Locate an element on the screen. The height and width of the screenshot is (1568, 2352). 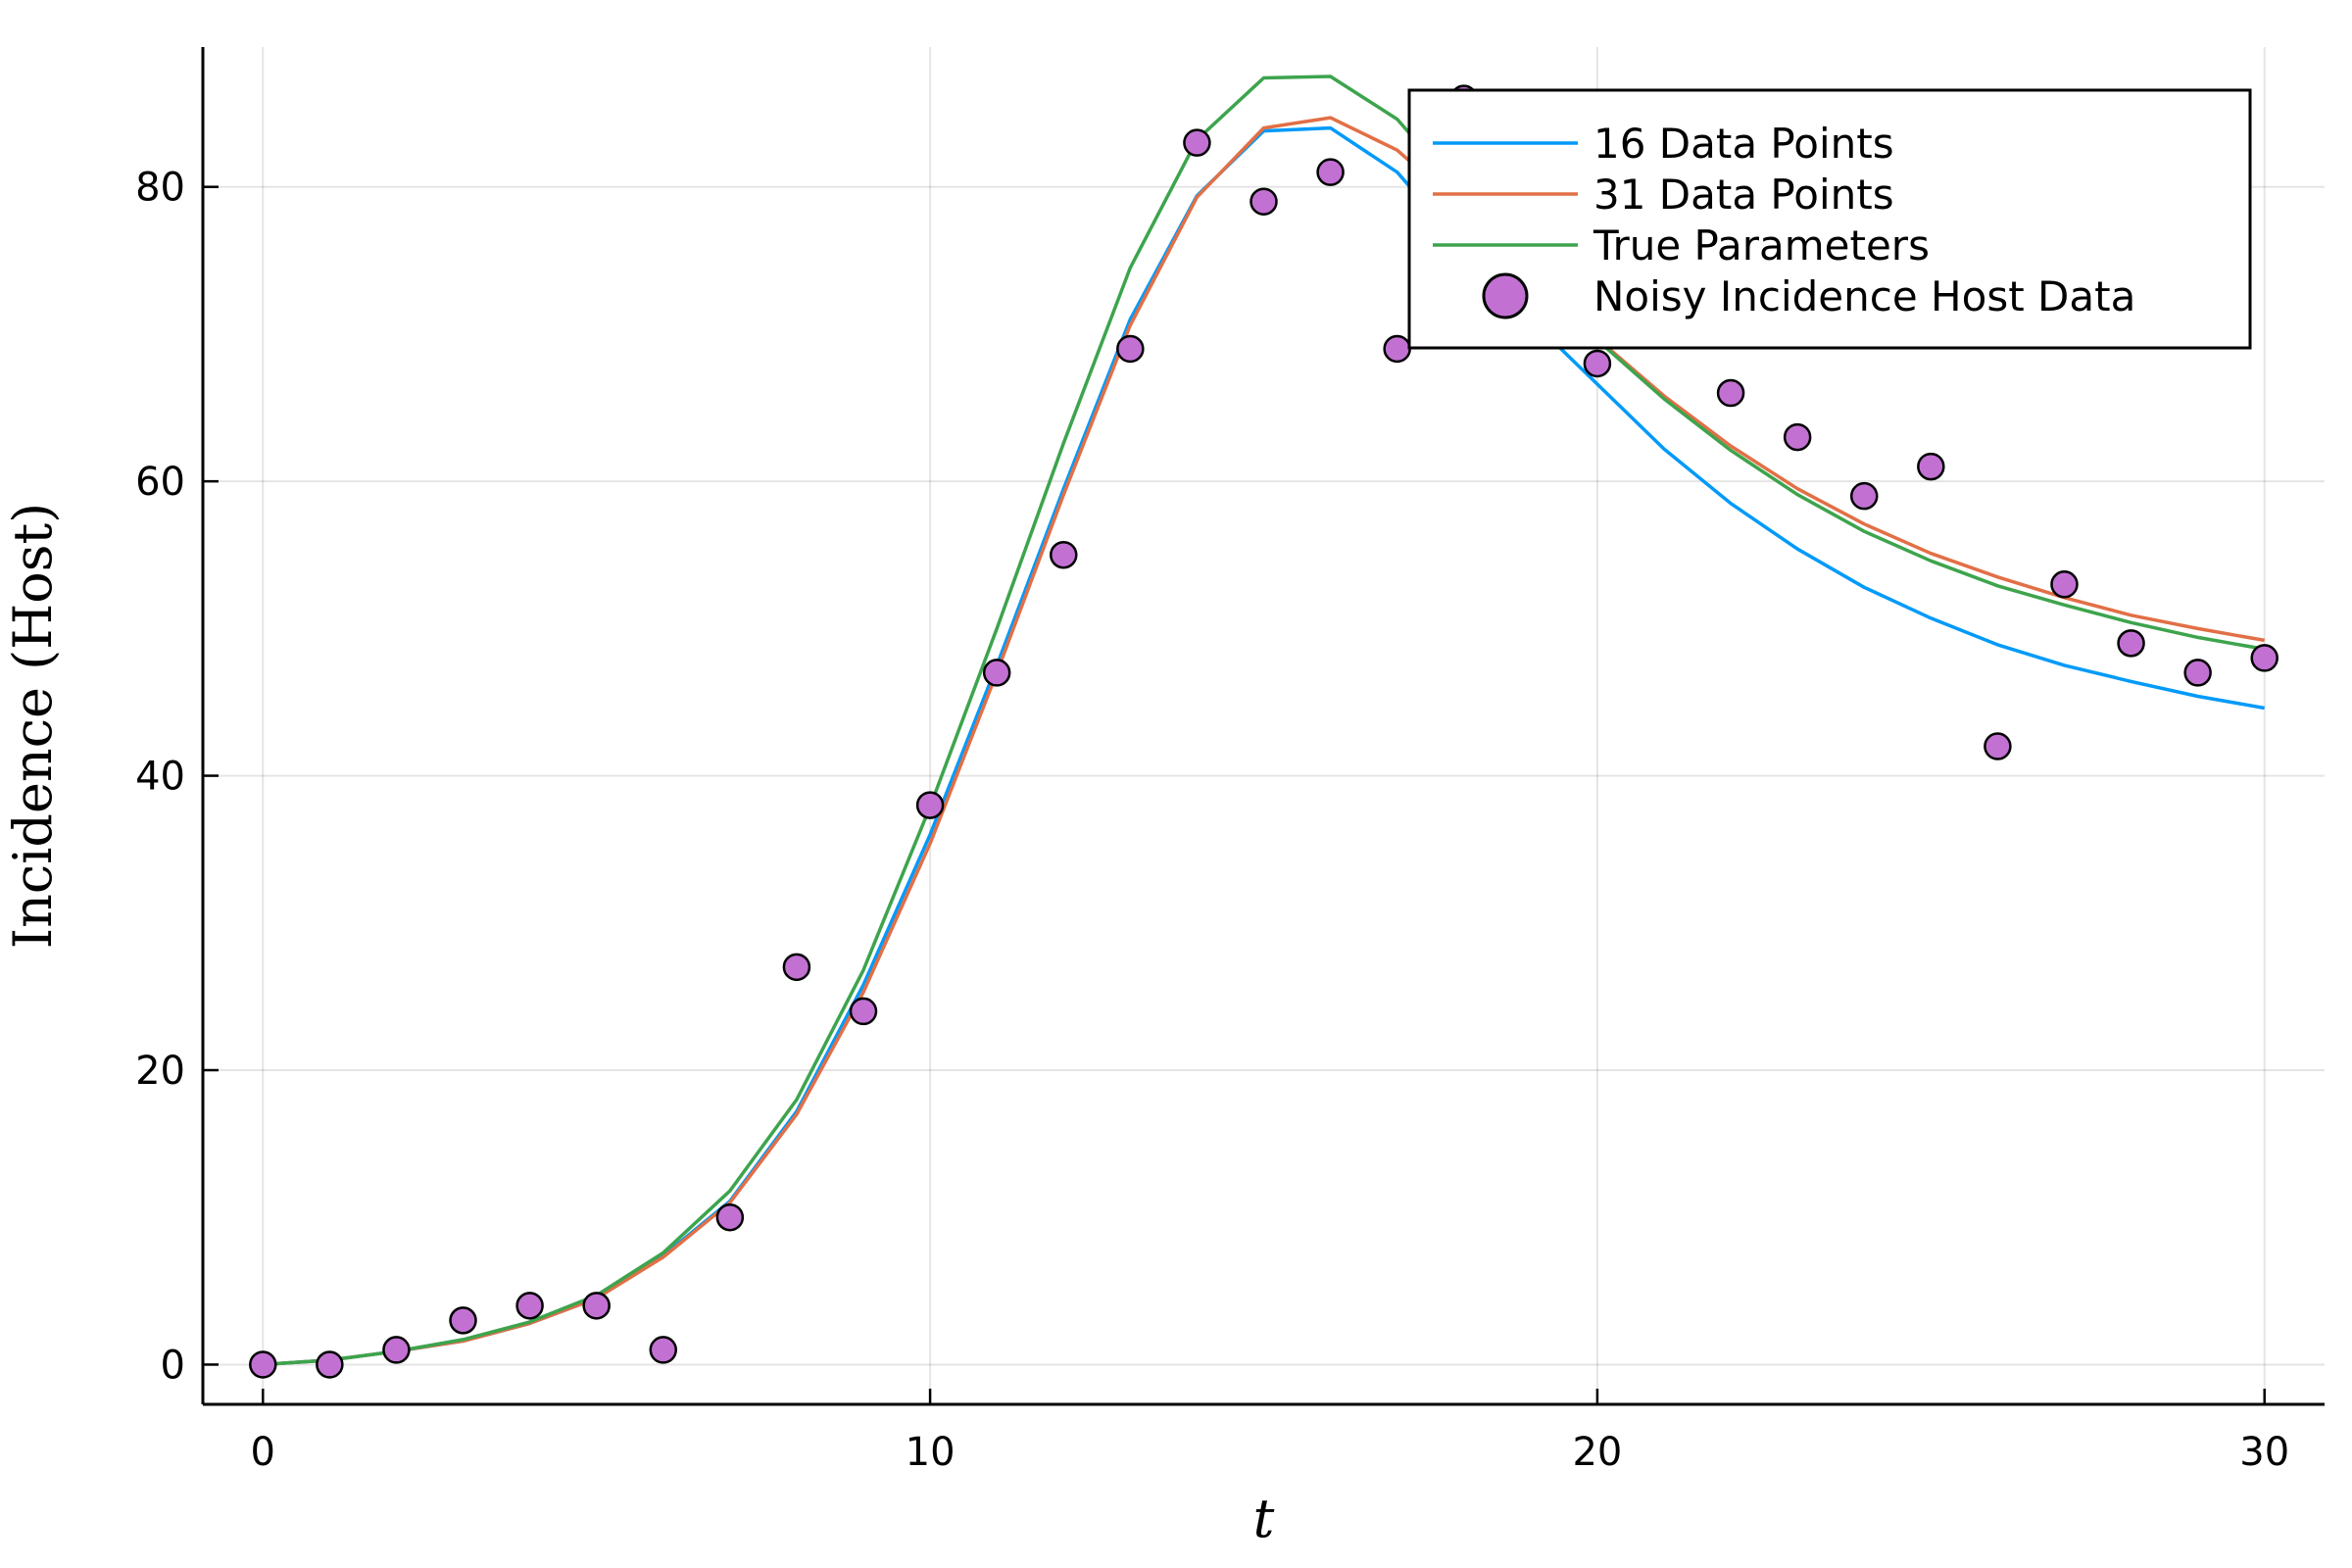
x-tick-label: 30 is located at coordinates (2264, 1452).